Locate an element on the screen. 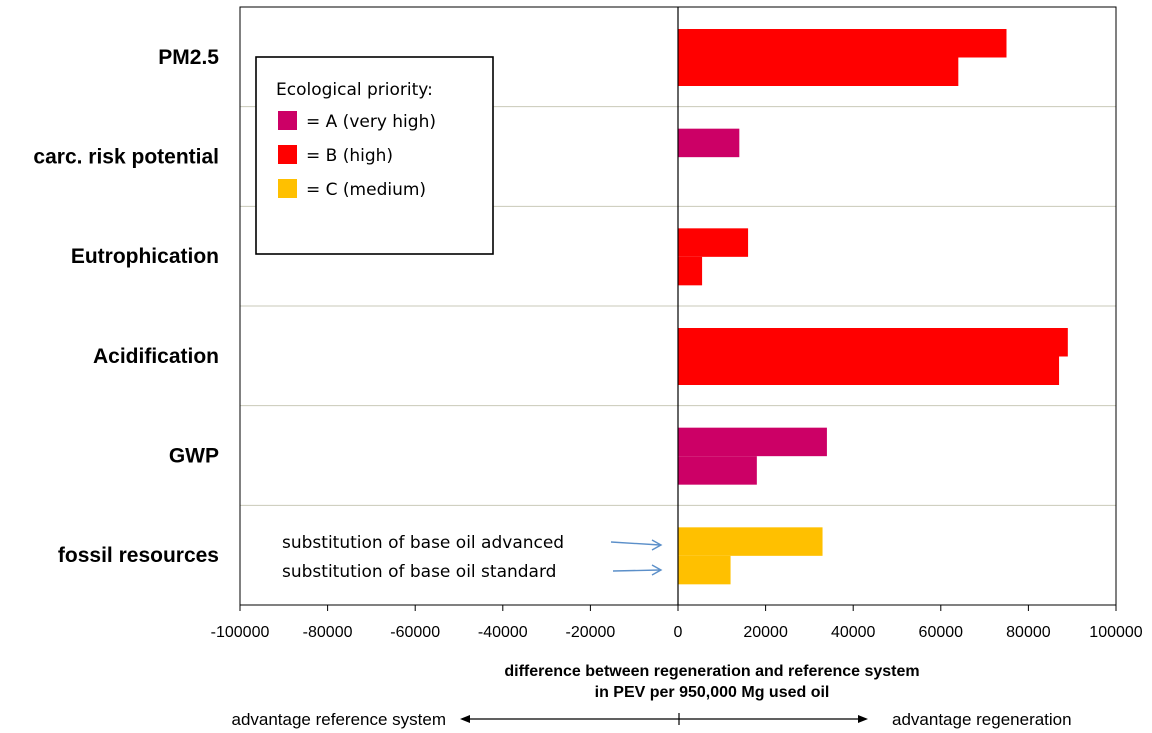 This screenshot has width=1152, height=733. legend-label-b: = B (high) is located at coordinates (349, 156).